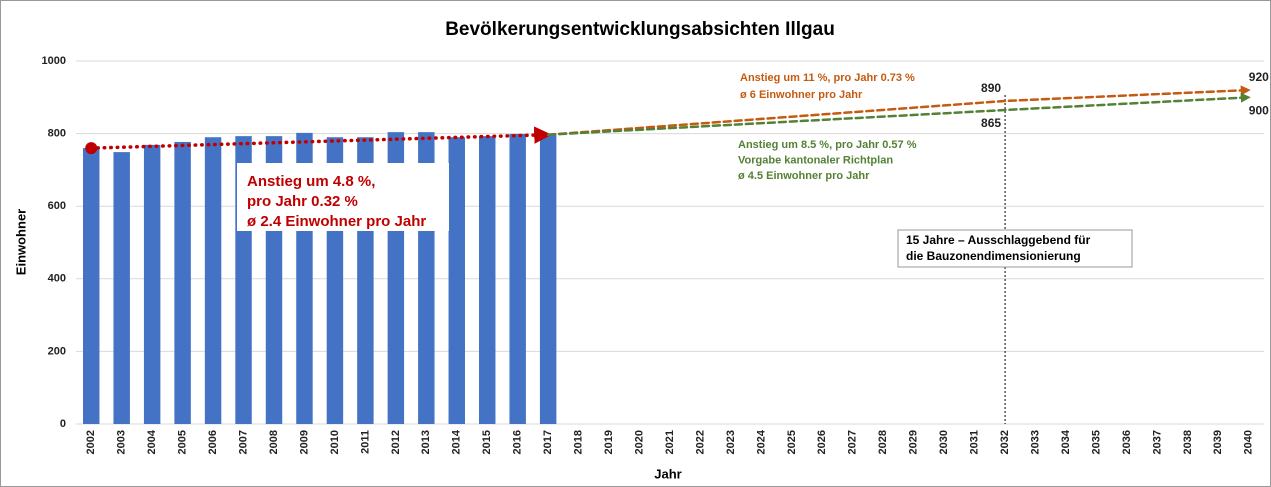 This screenshot has height=487, width=1271. I want to click on point-label: 865, so click(991, 123).